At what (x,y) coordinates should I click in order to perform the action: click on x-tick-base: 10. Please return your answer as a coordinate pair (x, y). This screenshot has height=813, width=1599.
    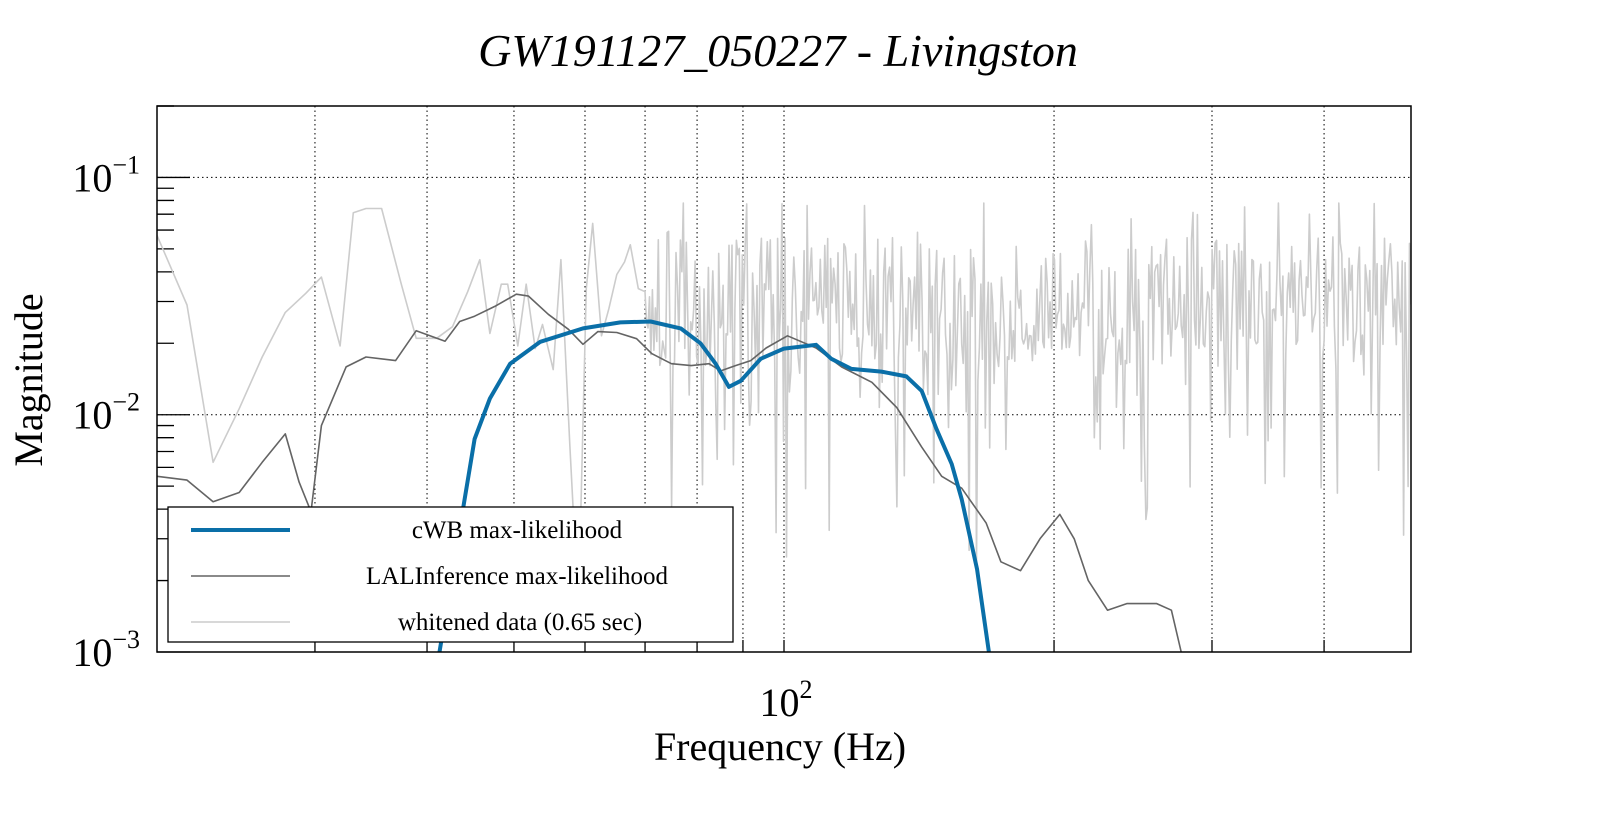
    Looking at the image, I should click on (780, 702).